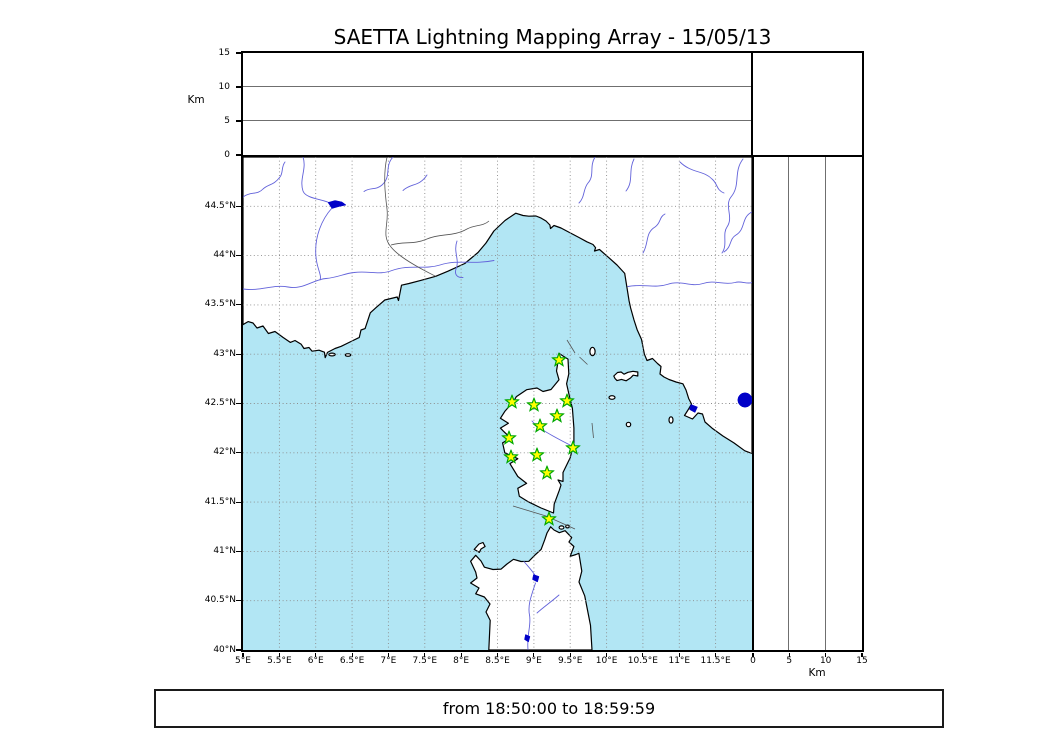 The image size is (1050, 750). What do you see at coordinates (670, 419) in the screenshot?
I see `island-giglio` at bounding box center [670, 419].